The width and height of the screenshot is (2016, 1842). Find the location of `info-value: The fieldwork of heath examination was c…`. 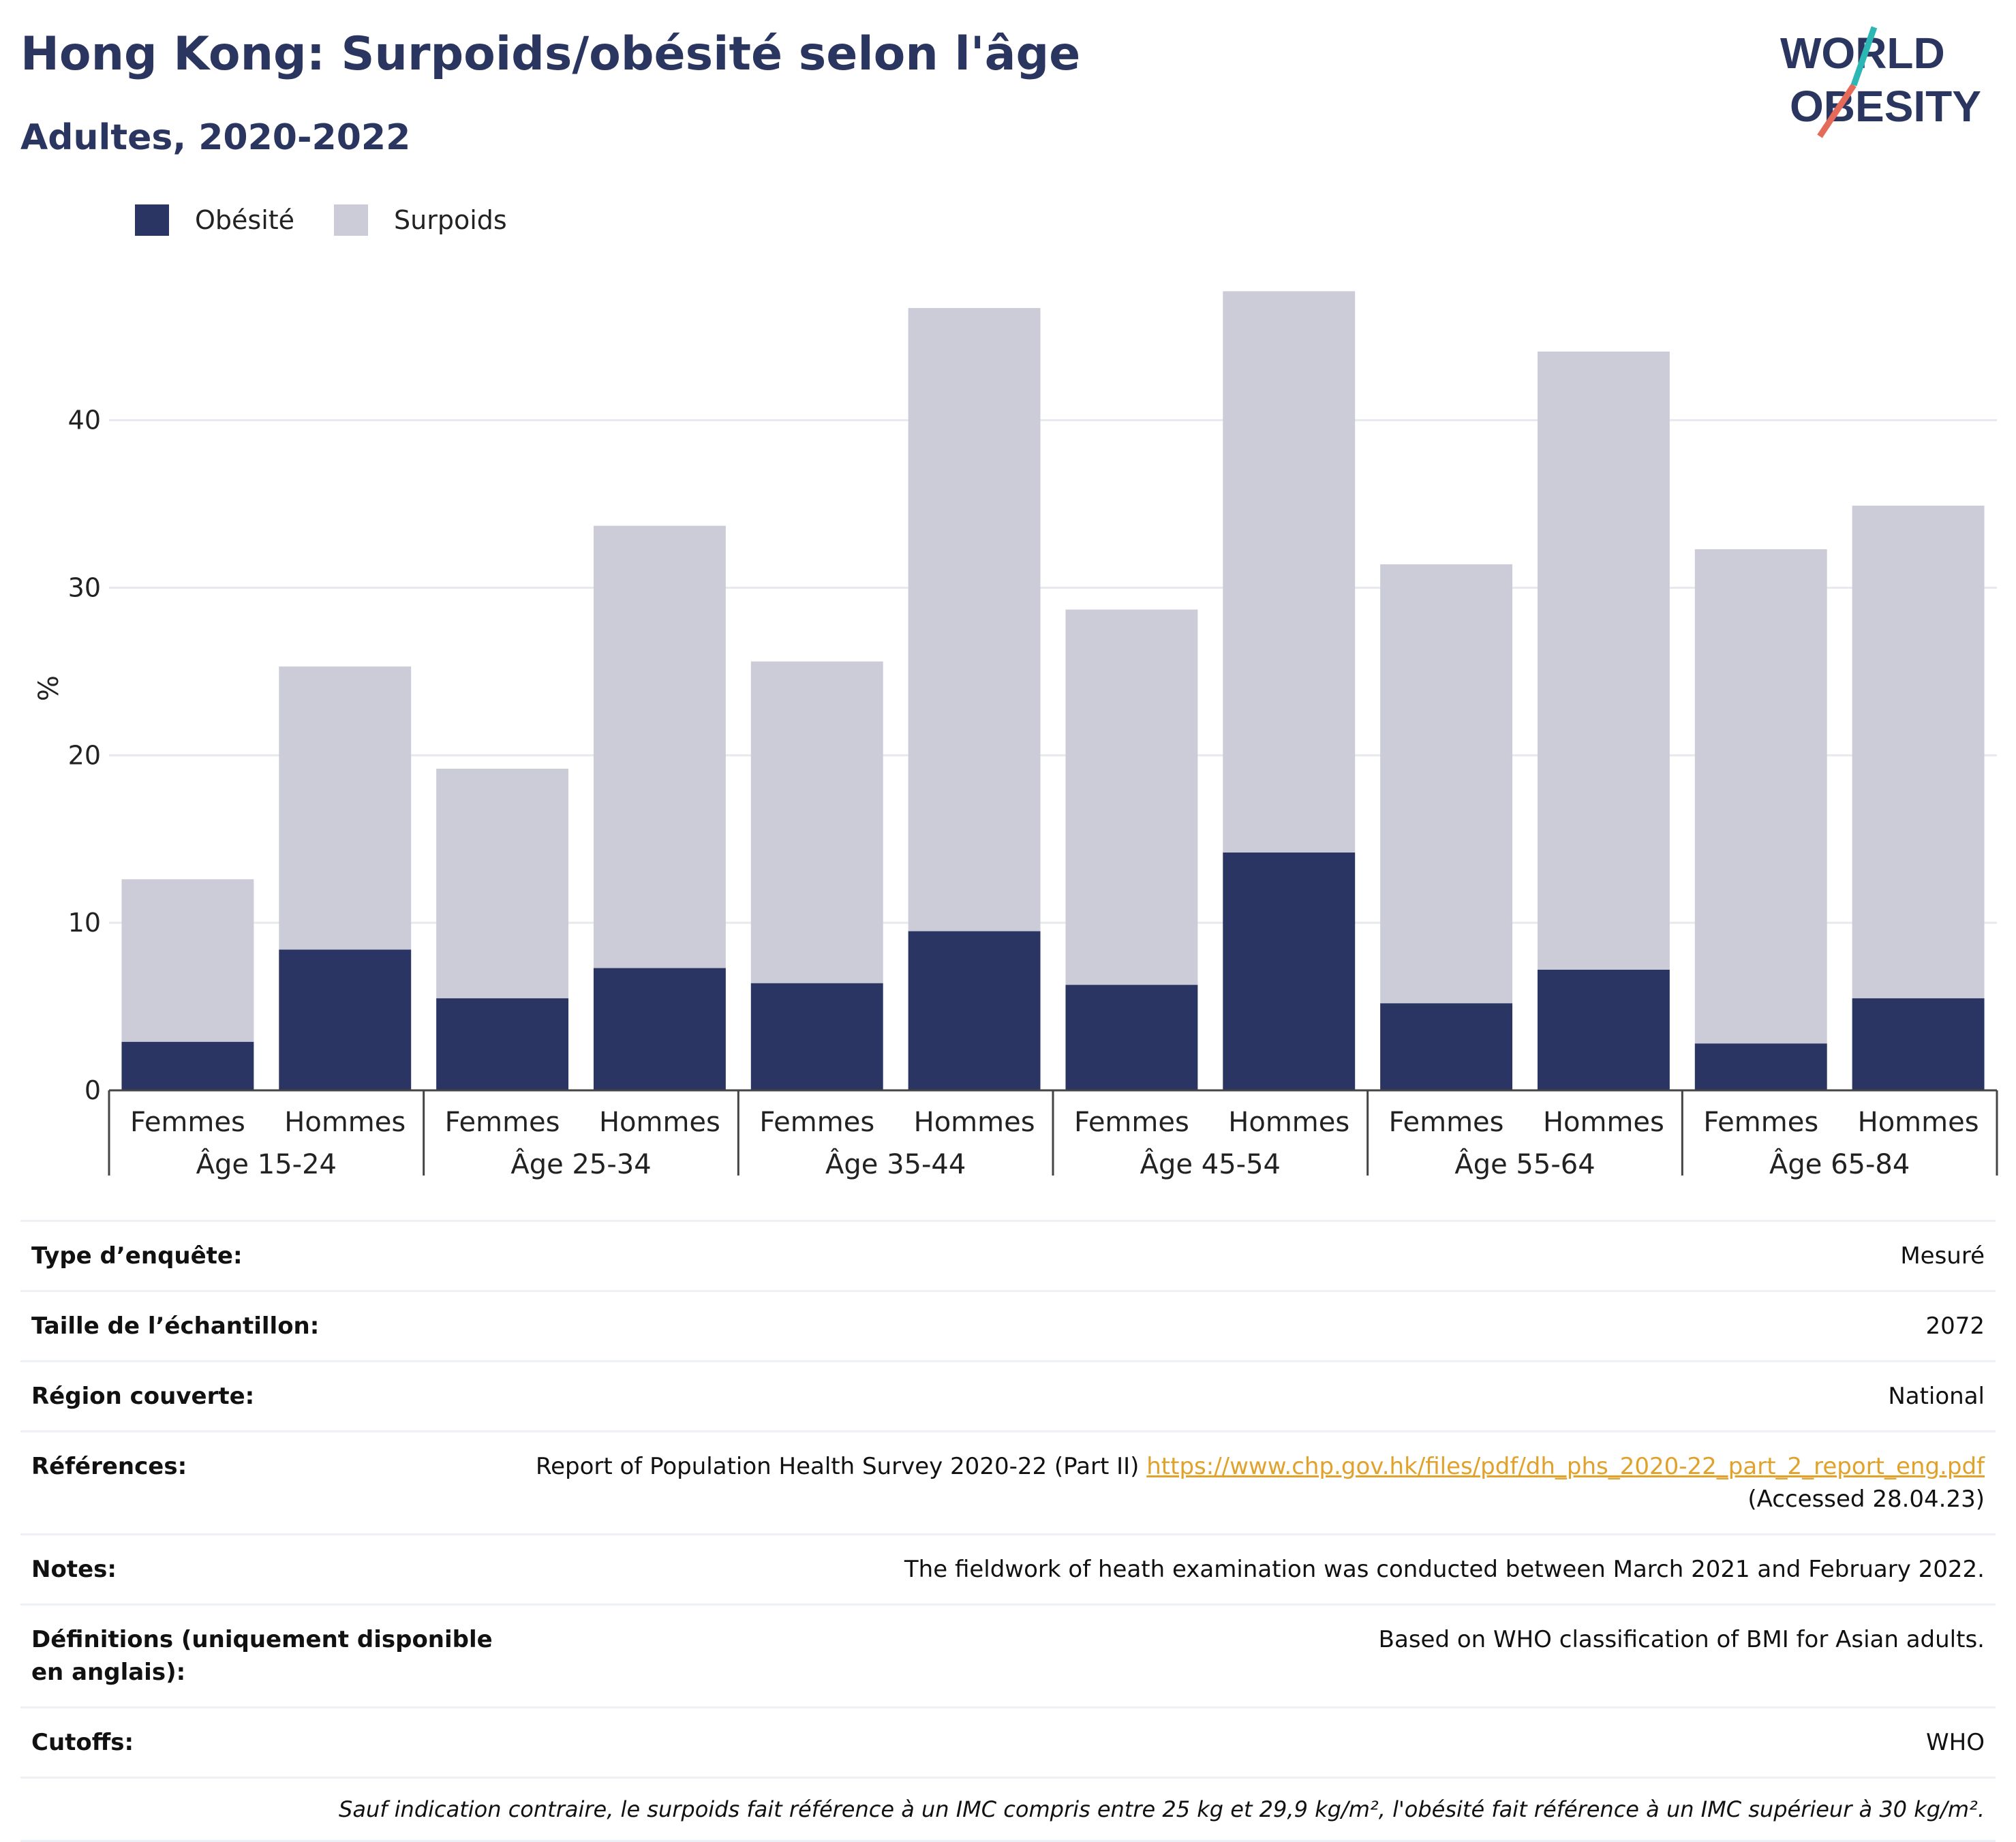

info-value: The fieldwork of heath examination was c… is located at coordinates (1444, 1569).